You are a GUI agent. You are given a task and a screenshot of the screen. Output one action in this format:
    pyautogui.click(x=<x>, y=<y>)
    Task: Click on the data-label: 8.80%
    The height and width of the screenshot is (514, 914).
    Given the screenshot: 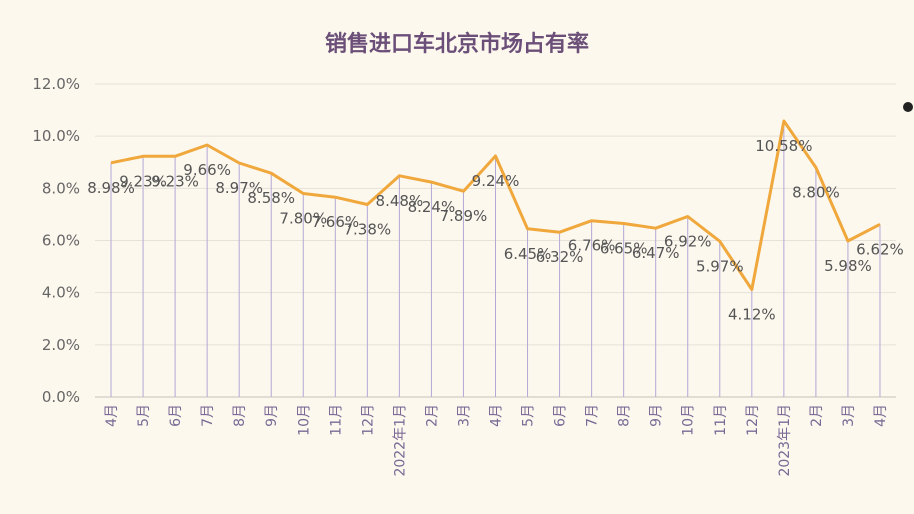 What is the action you would take?
    pyautogui.click(x=816, y=192)
    